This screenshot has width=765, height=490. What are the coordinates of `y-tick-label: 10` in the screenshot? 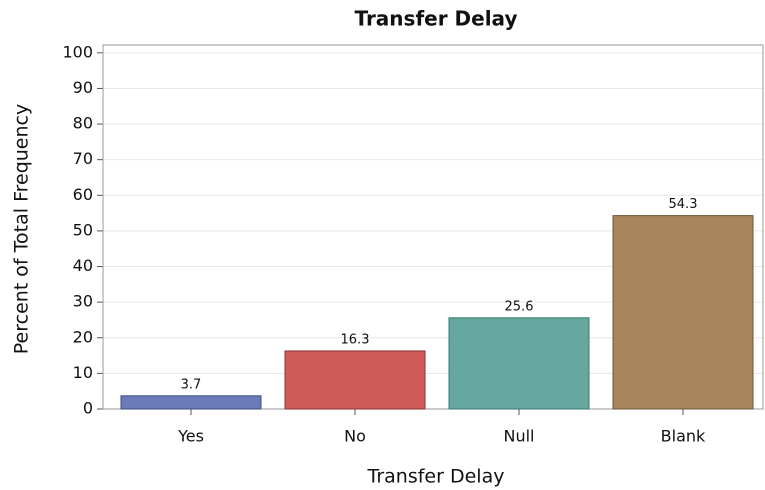 It's located at (83, 372).